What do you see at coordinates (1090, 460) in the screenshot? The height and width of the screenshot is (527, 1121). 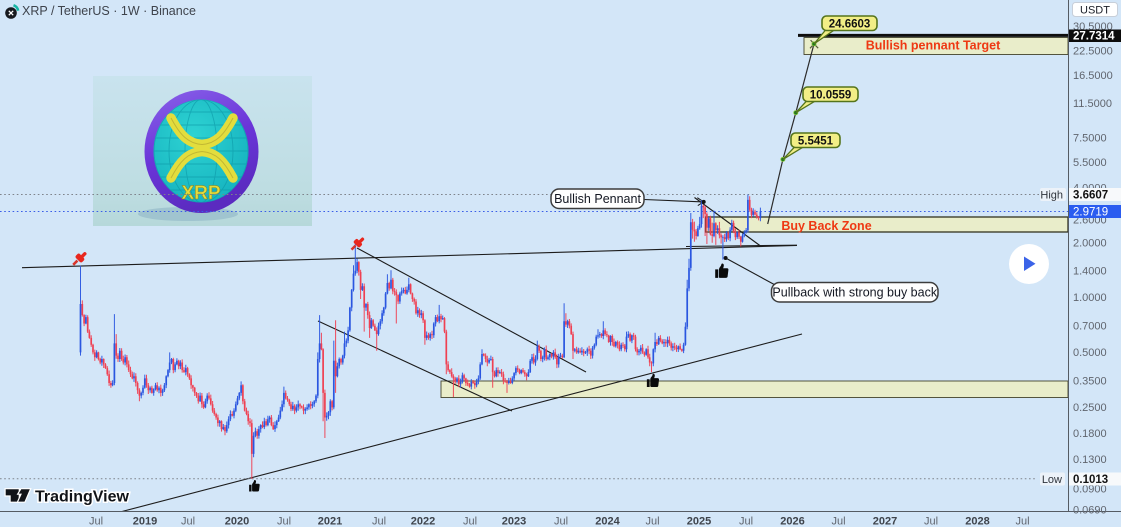 I see `svg-text: 0.1300` at bounding box center [1090, 460].